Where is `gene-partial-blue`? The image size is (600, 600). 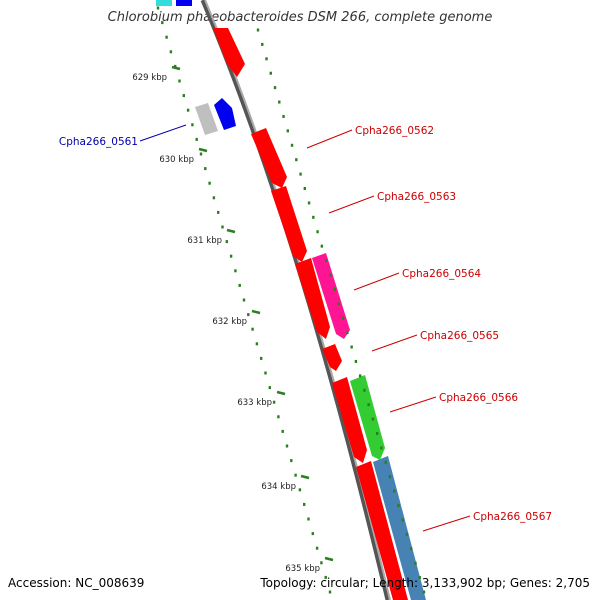 gene-partial-blue is located at coordinates (184, 3).